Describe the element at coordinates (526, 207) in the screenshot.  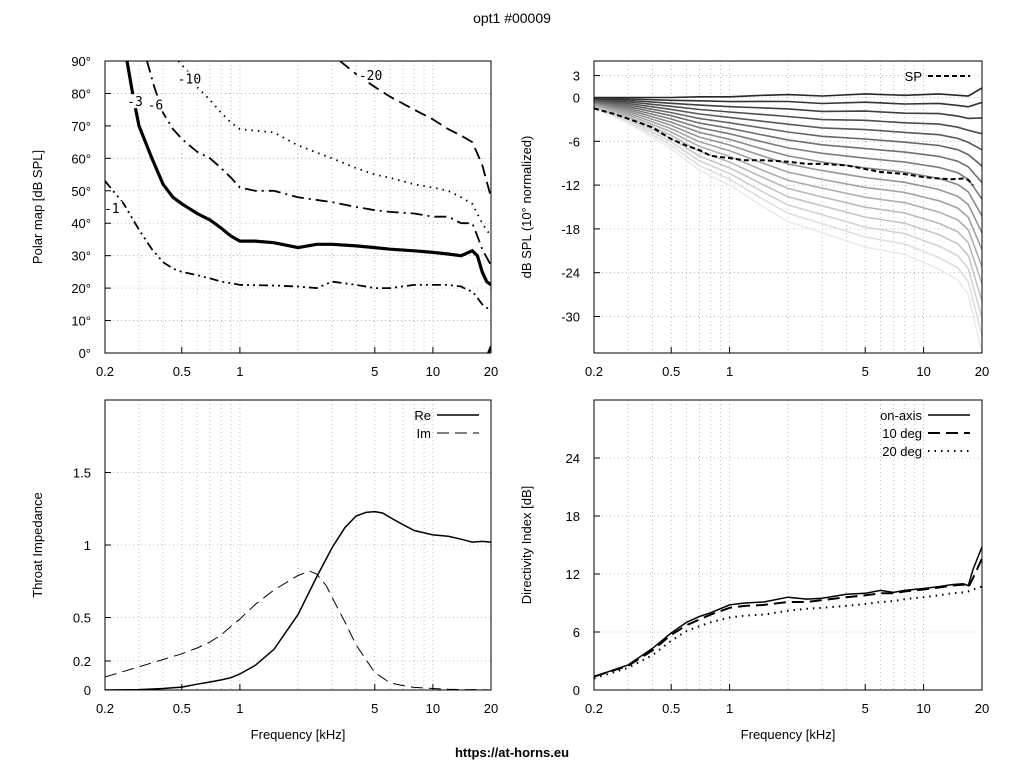
I see `y-axis-label: dB SPL (10° normalized)` at that location.